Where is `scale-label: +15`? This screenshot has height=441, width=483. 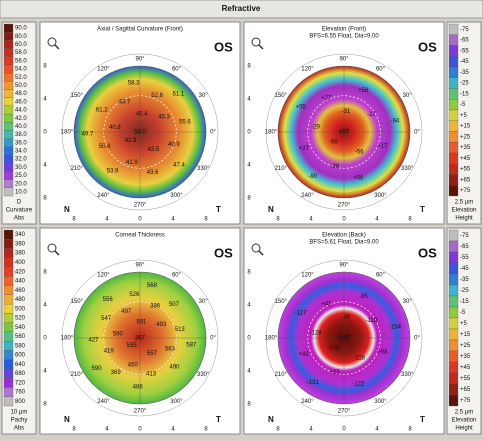
scale-label: +15 is located at coordinates (465, 127).